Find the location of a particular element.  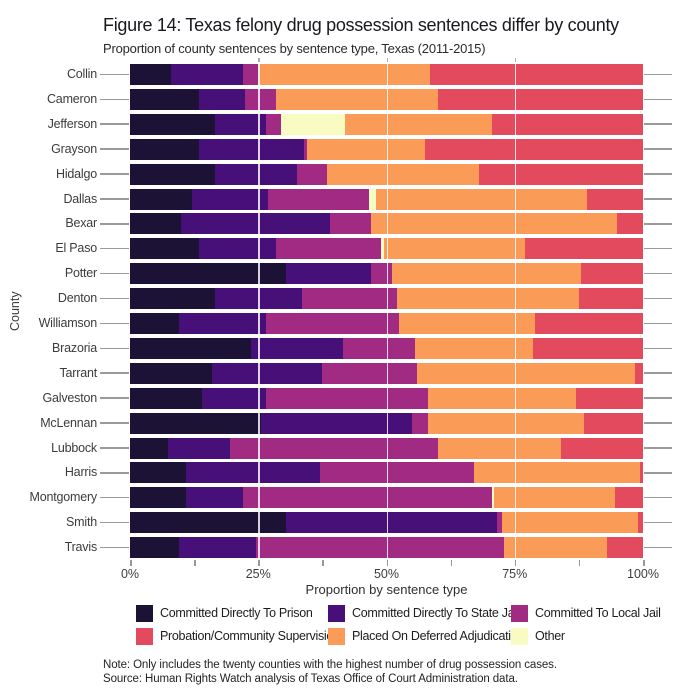

county-label: Potter is located at coordinates (80, 273).